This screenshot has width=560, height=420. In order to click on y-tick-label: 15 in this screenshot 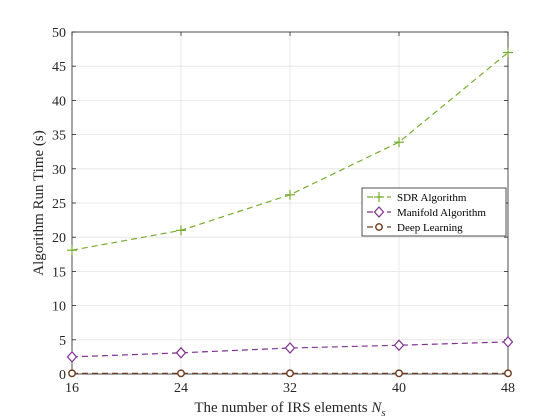, I will do `click(59, 272)`.